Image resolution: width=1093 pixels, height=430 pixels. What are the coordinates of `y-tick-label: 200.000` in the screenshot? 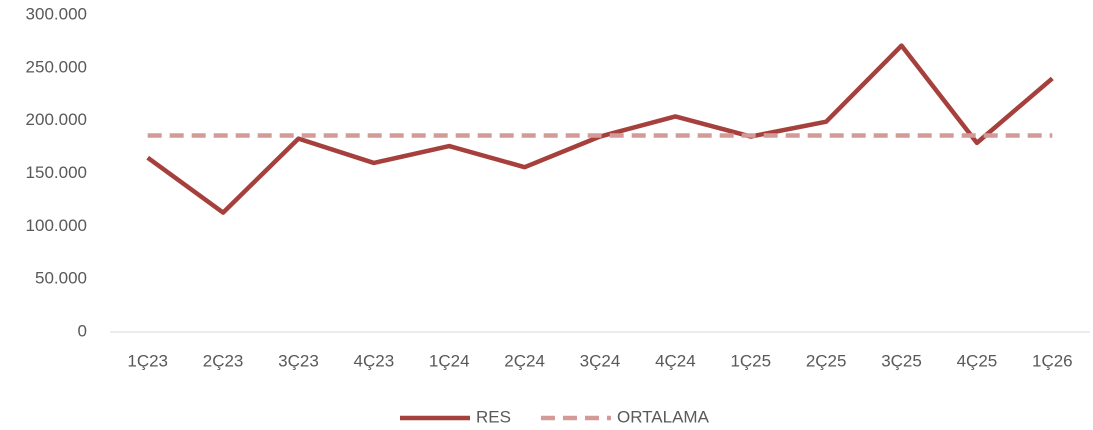 It's located at (56, 119).